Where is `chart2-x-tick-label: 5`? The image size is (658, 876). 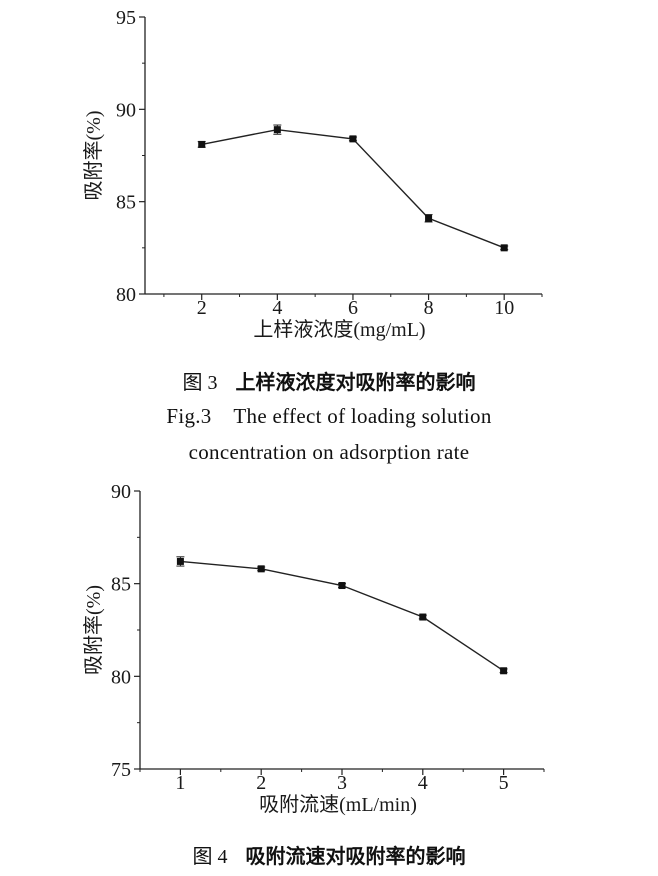 chart2-x-tick-label: 5 is located at coordinates (504, 783).